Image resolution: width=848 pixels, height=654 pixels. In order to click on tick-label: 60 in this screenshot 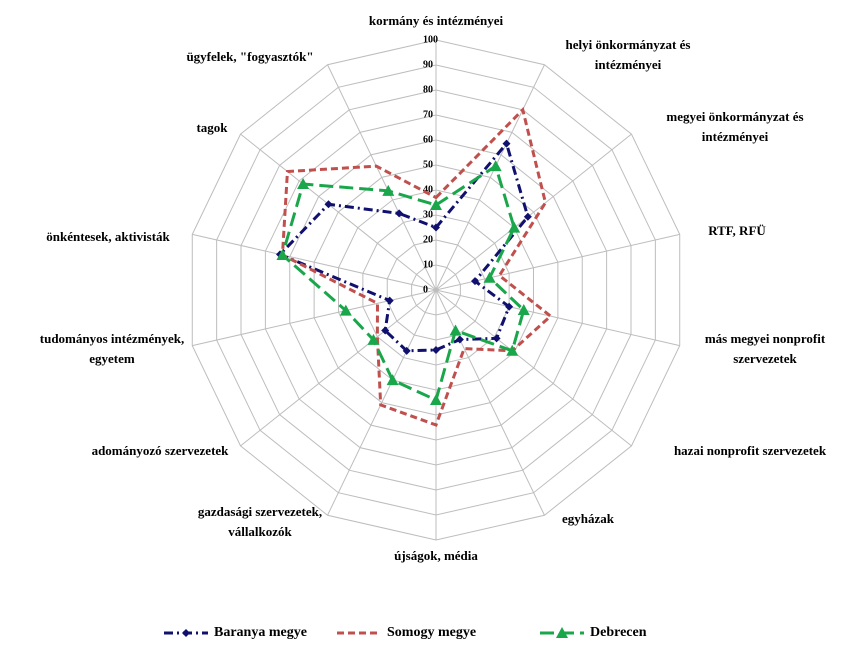, I will do `click(428, 139)`.